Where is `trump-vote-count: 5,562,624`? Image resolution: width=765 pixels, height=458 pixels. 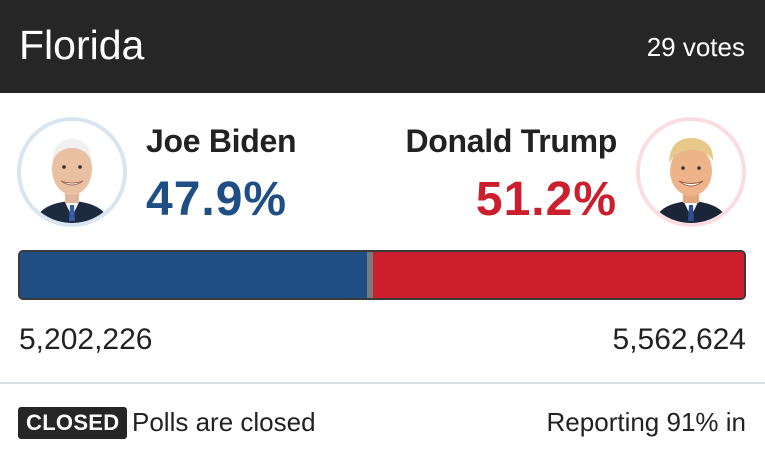 trump-vote-count: 5,562,624 is located at coordinates (679, 339).